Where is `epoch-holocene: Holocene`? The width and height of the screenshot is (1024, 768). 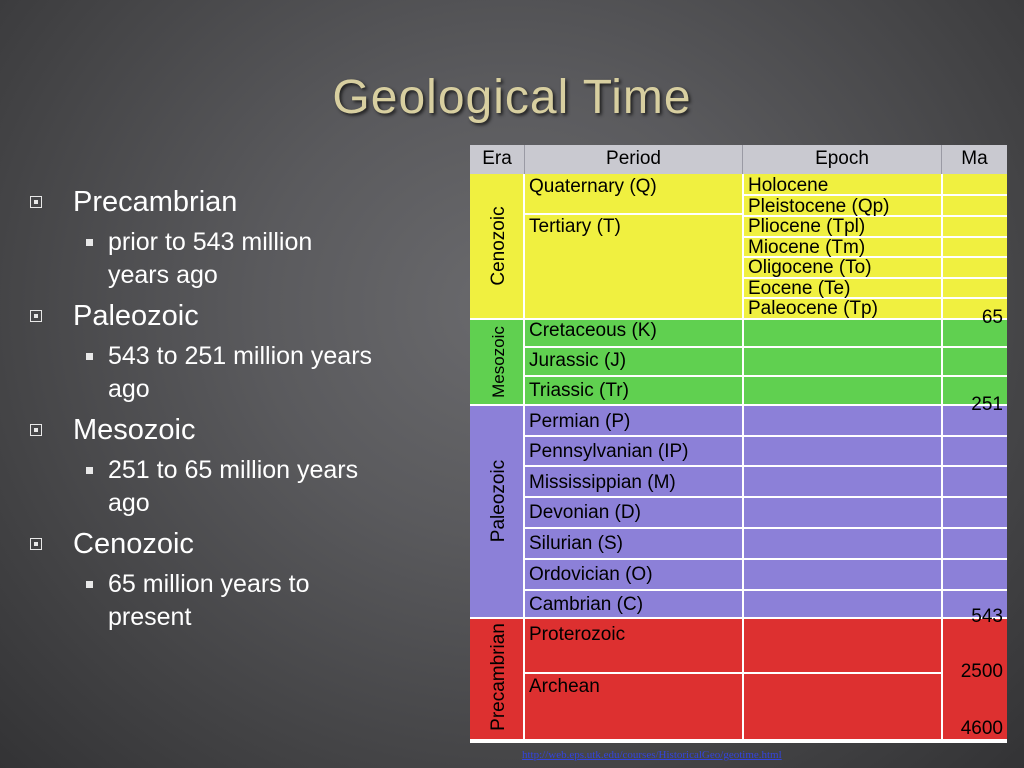
epoch-holocene: Holocene is located at coordinates (788, 185).